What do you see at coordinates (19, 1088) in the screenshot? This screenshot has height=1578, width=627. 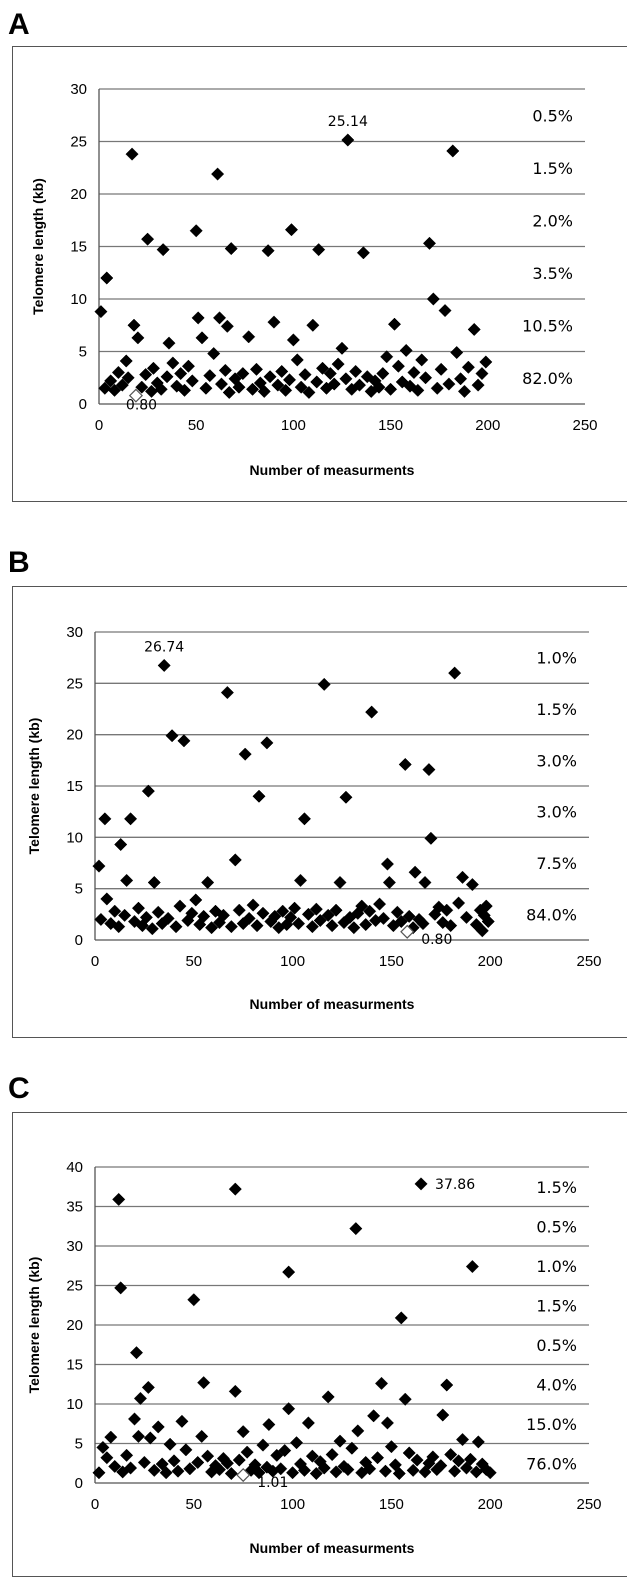 I see `panel-label-c: C` at bounding box center [19, 1088].